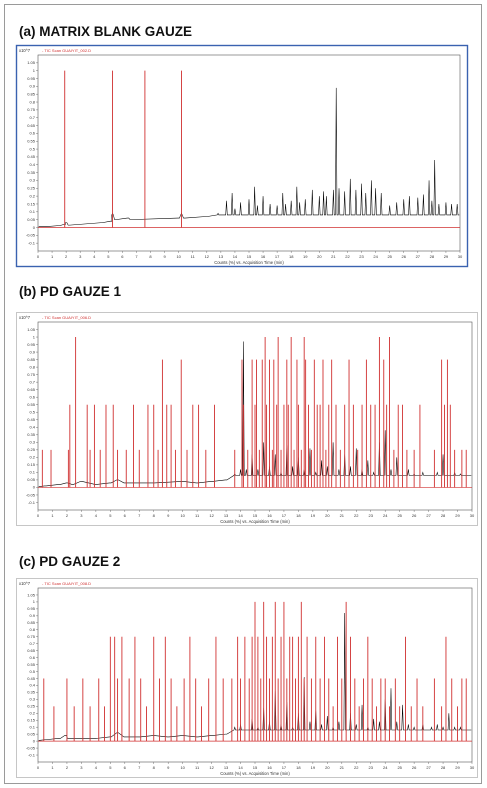 The height and width of the screenshot is (788, 487). Describe the element at coordinates (34, 740) in the screenshot. I see `y-tick-label: 0` at that location.